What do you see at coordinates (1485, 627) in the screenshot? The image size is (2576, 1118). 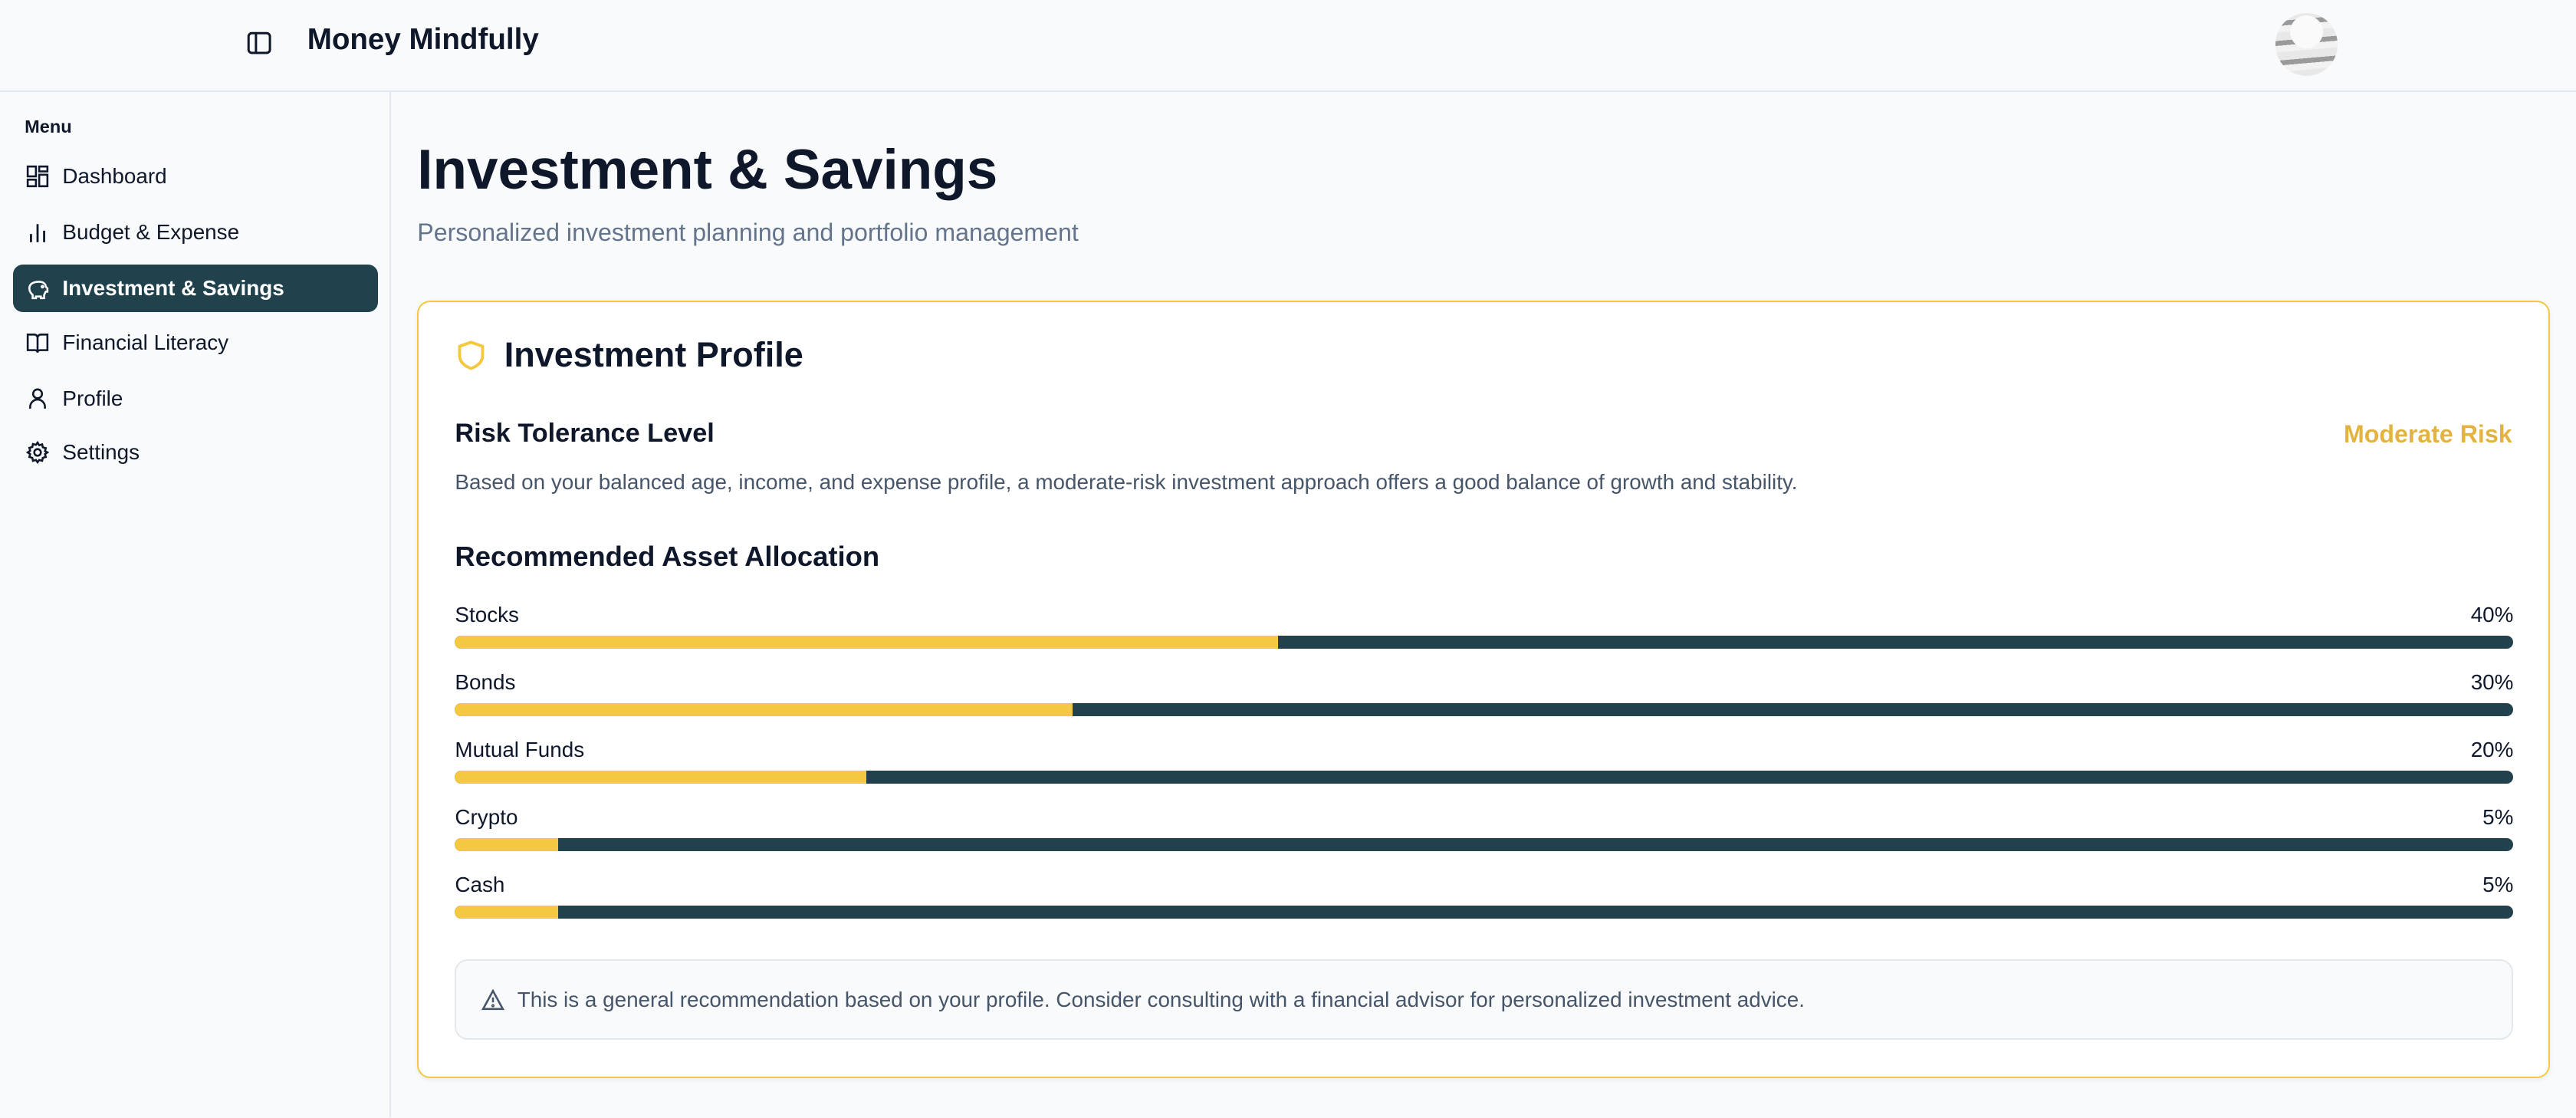 I see `allocation-row-stocks: Stocks 40%` at bounding box center [1485, 627].